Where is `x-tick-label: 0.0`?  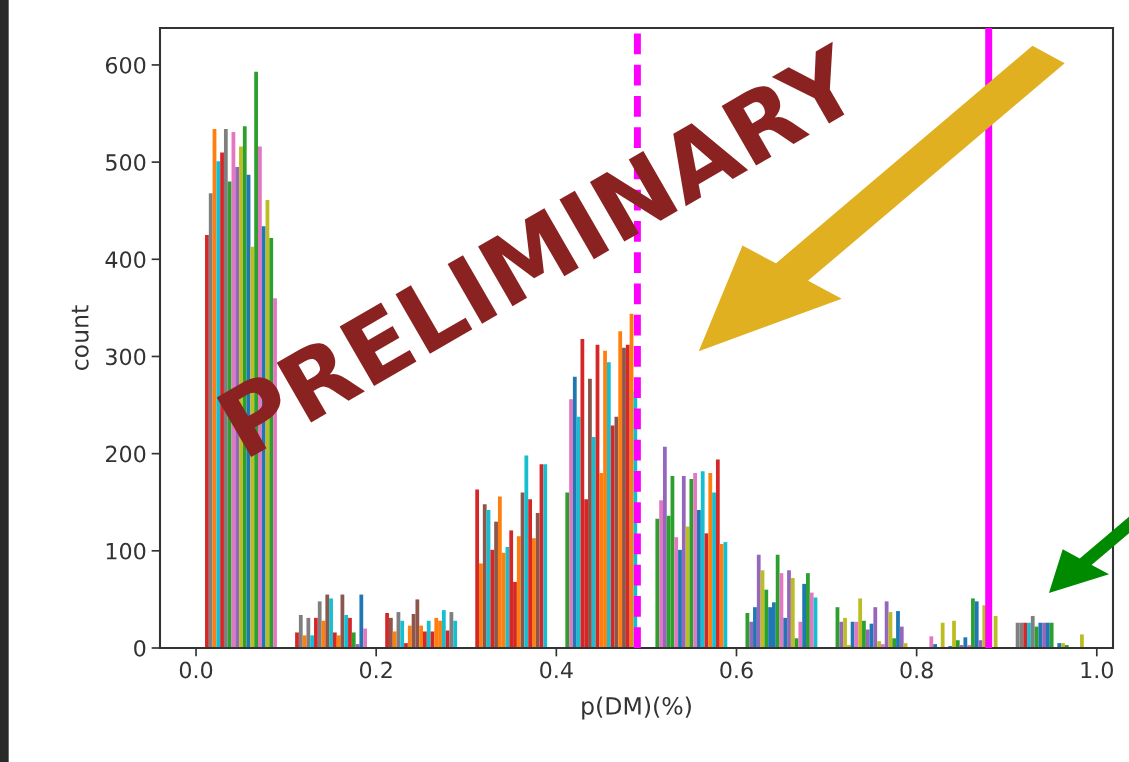 x-tick-label: 0.0 is located at coordinates (196, 670).